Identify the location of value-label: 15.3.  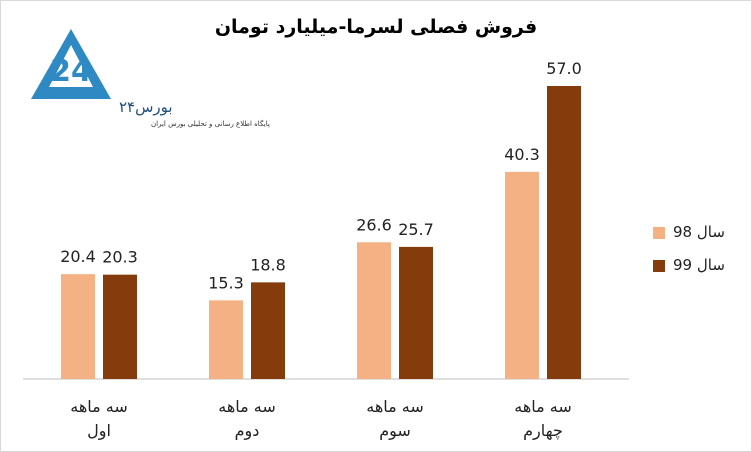
(226, 282).